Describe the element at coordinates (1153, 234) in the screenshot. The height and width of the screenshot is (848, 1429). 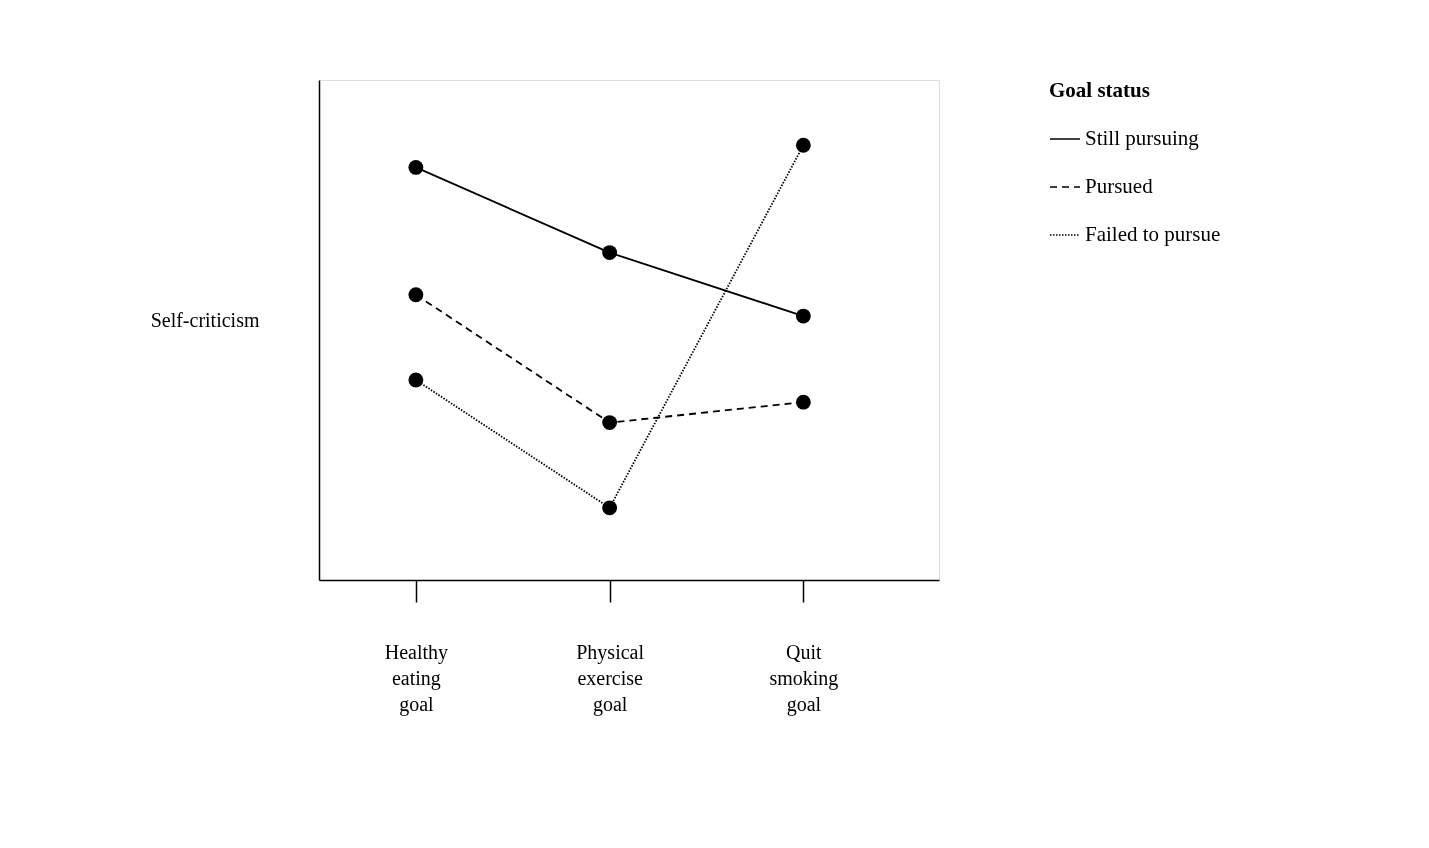
I see `legend-label: Failed to pursue` at that location.